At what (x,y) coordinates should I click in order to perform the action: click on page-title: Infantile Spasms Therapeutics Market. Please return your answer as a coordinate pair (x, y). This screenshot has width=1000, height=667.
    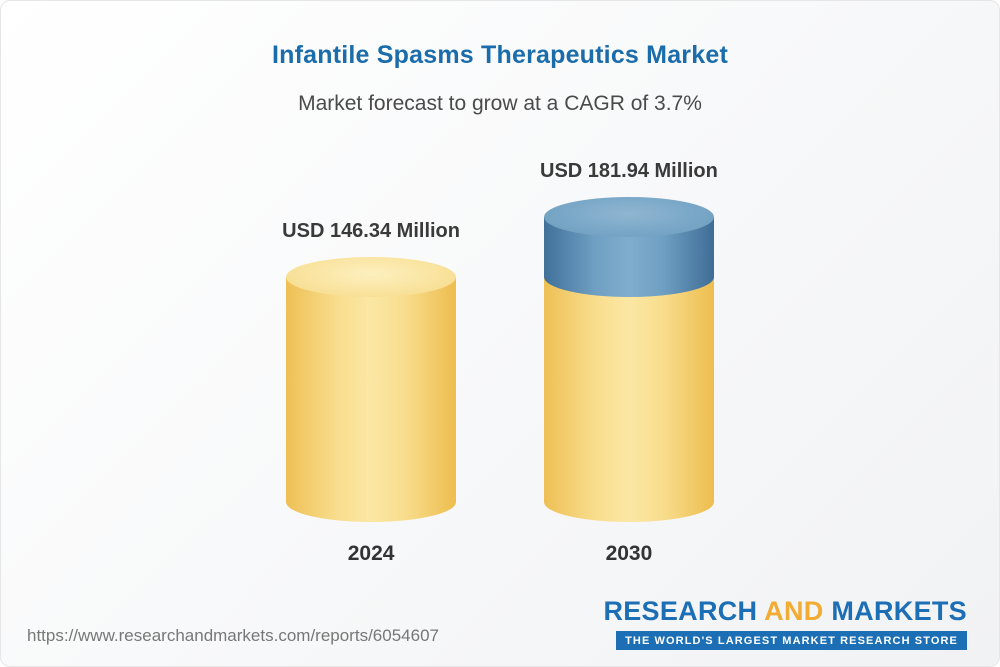
    Looking at the image, I should click on (500, 55).